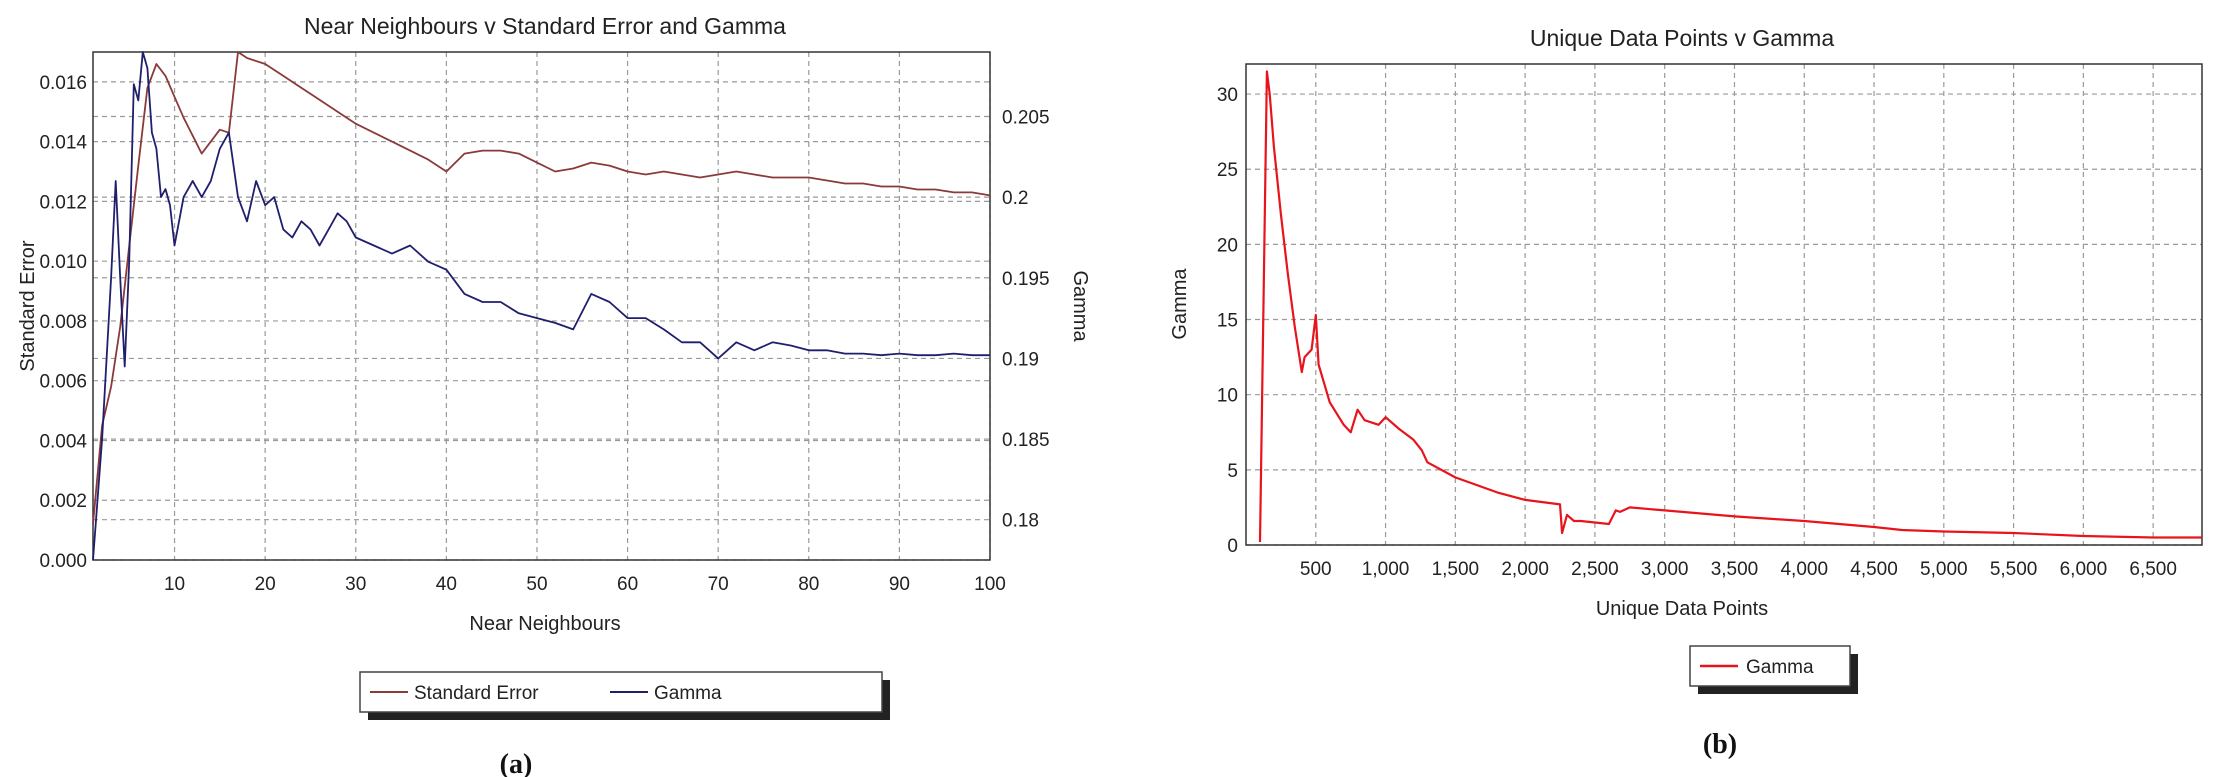  I want to click on chart-b-y-tick-label: 20, so click(1227, 245).